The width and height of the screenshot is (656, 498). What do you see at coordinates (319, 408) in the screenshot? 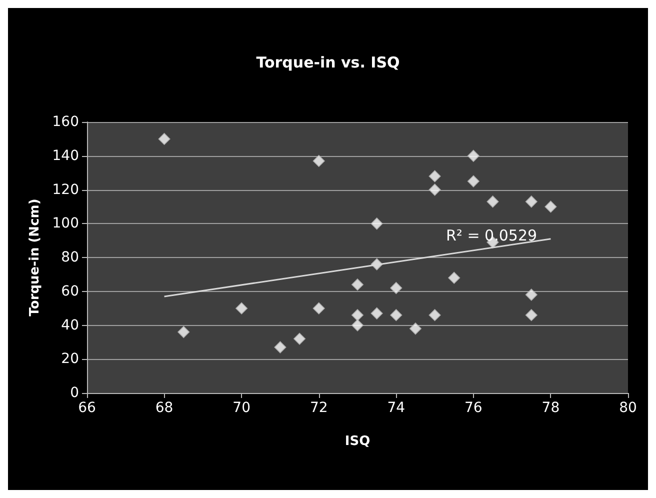
I see `x-tick-label: 72` at bounding box center [319, 408].